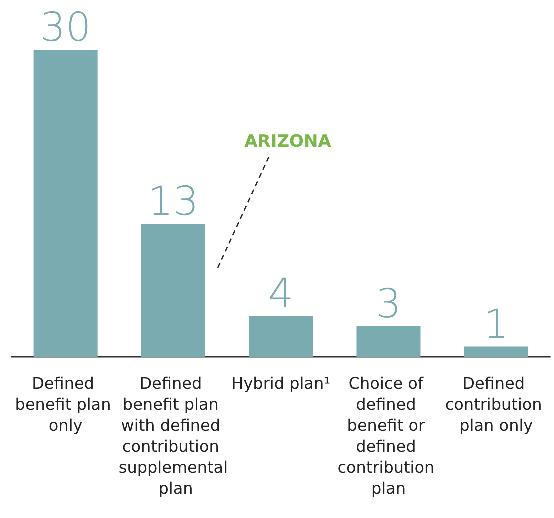  What do you see at coordinates (281, 294) in the screenshot?
I see `data-label: 4` at bounding box center [281, 294].